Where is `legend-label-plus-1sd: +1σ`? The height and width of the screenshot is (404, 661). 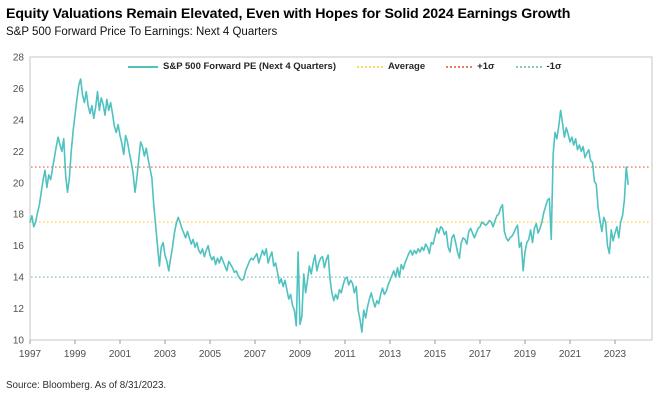 legend-label-plus-1sd: +1σ is located at coordinates (486, 66).